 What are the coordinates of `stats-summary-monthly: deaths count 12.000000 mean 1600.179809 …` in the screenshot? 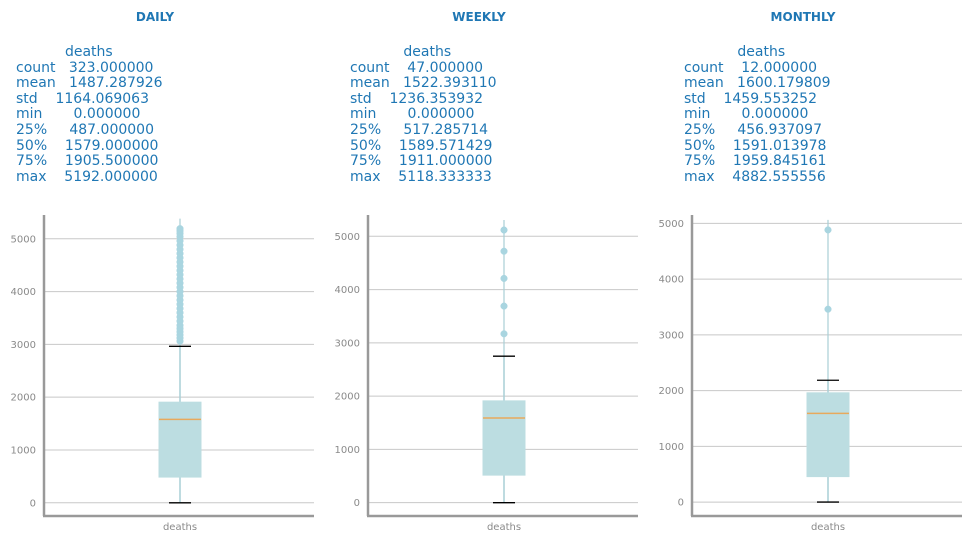 It's located at (757, 114).